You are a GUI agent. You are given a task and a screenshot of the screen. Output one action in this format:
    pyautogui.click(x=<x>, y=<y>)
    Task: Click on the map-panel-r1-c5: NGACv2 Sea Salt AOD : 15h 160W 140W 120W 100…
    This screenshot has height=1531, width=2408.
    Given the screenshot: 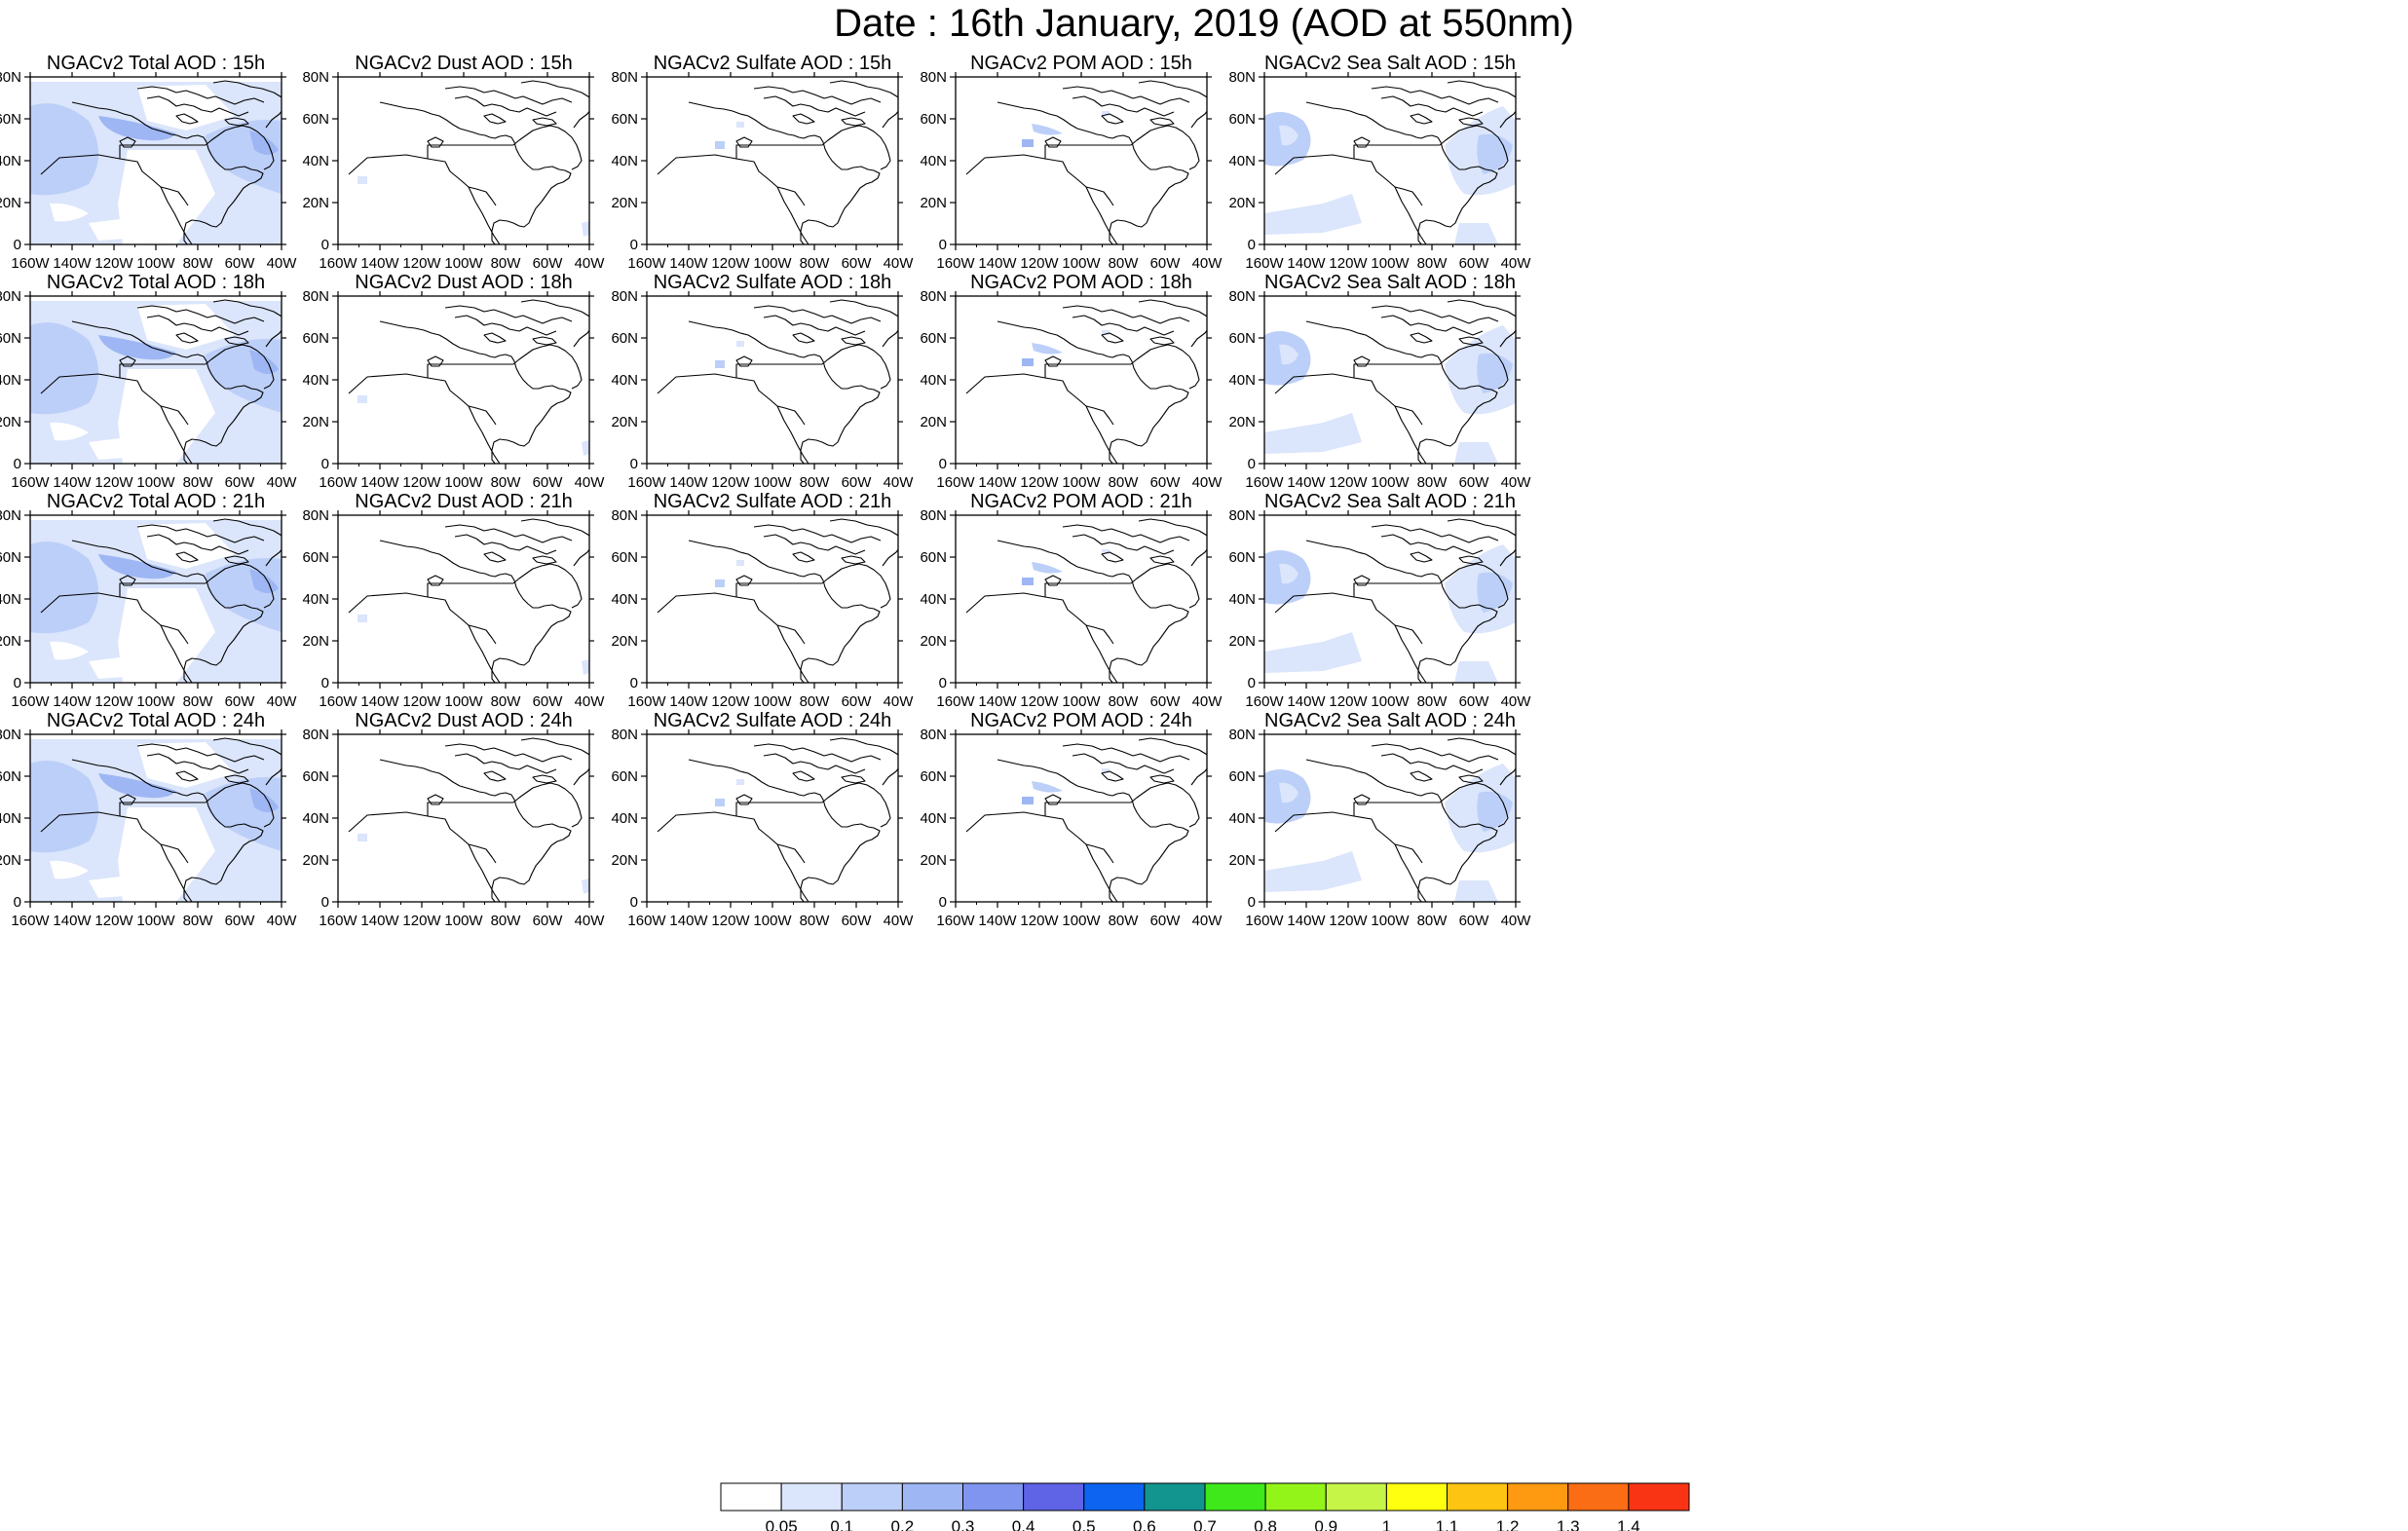 What is the action you would take?
    pyautogui.click(x=1380, y=163)
    